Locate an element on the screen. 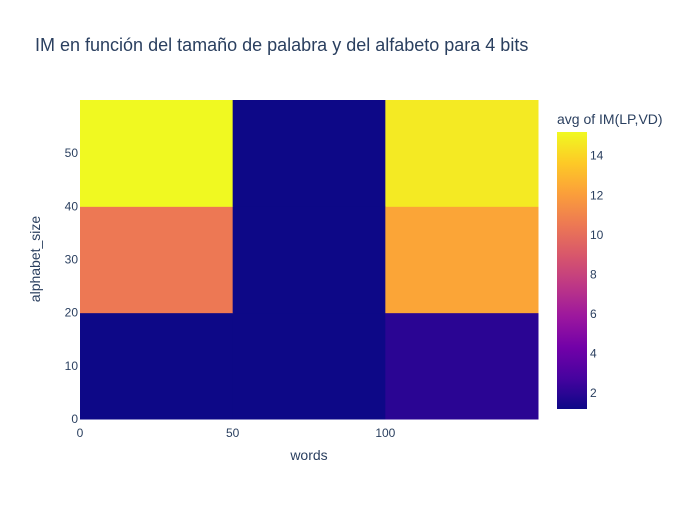  y-tick-label: 40 is located at coordinates (72, 206).